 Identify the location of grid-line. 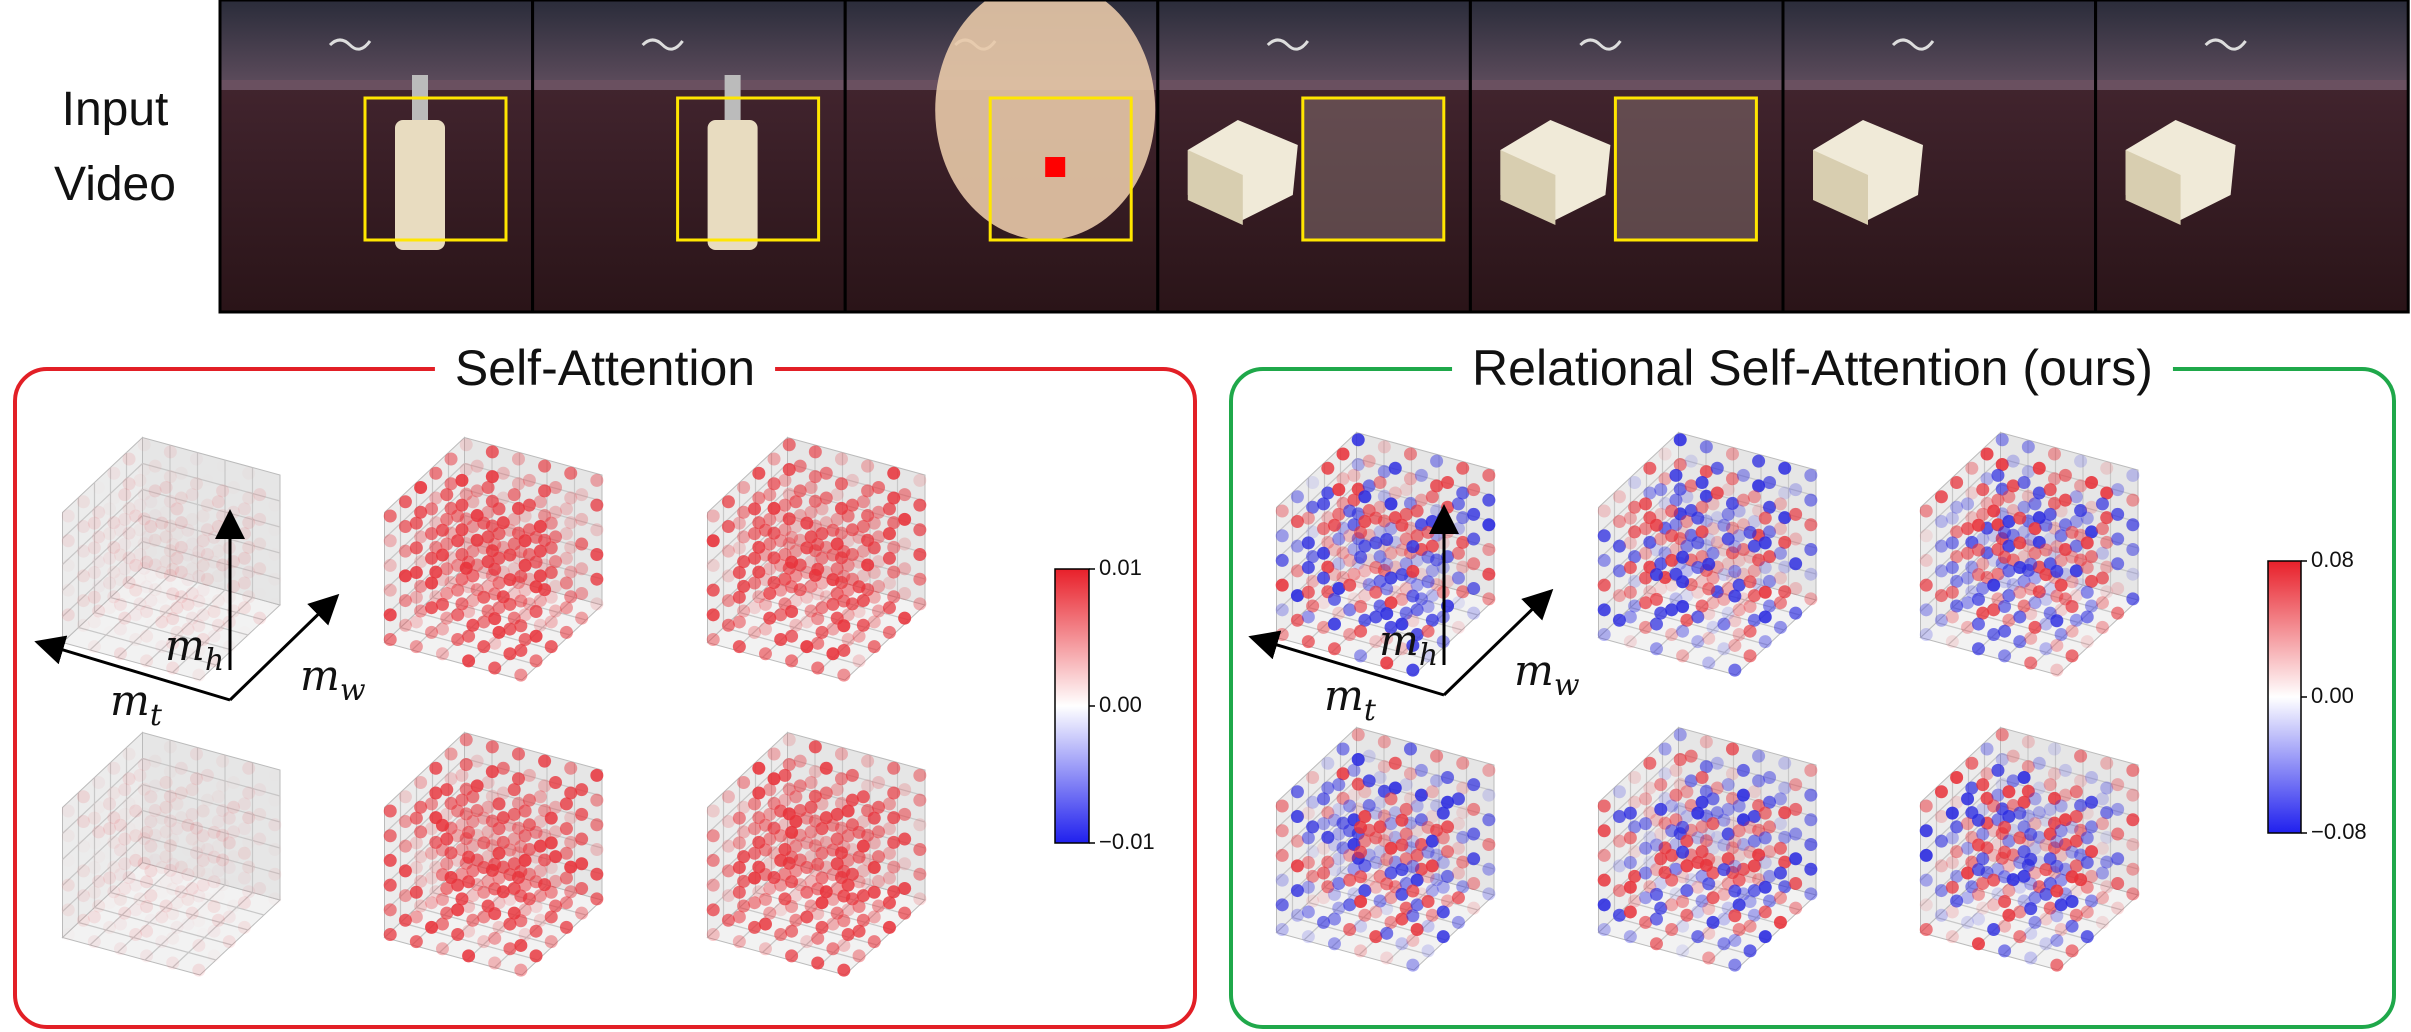
(1960, 522).